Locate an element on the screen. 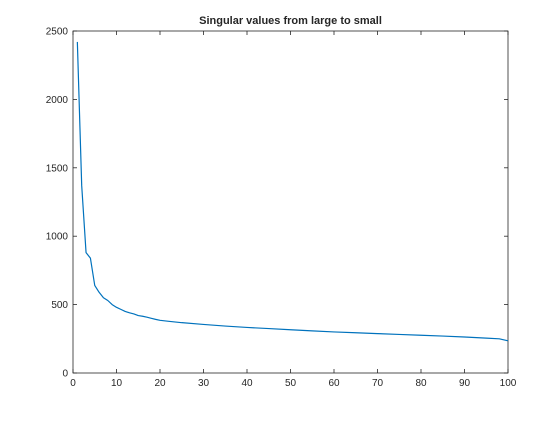 The image size is (560, 425). y-tick-label: 2000 is located at coordinates (57, 100).